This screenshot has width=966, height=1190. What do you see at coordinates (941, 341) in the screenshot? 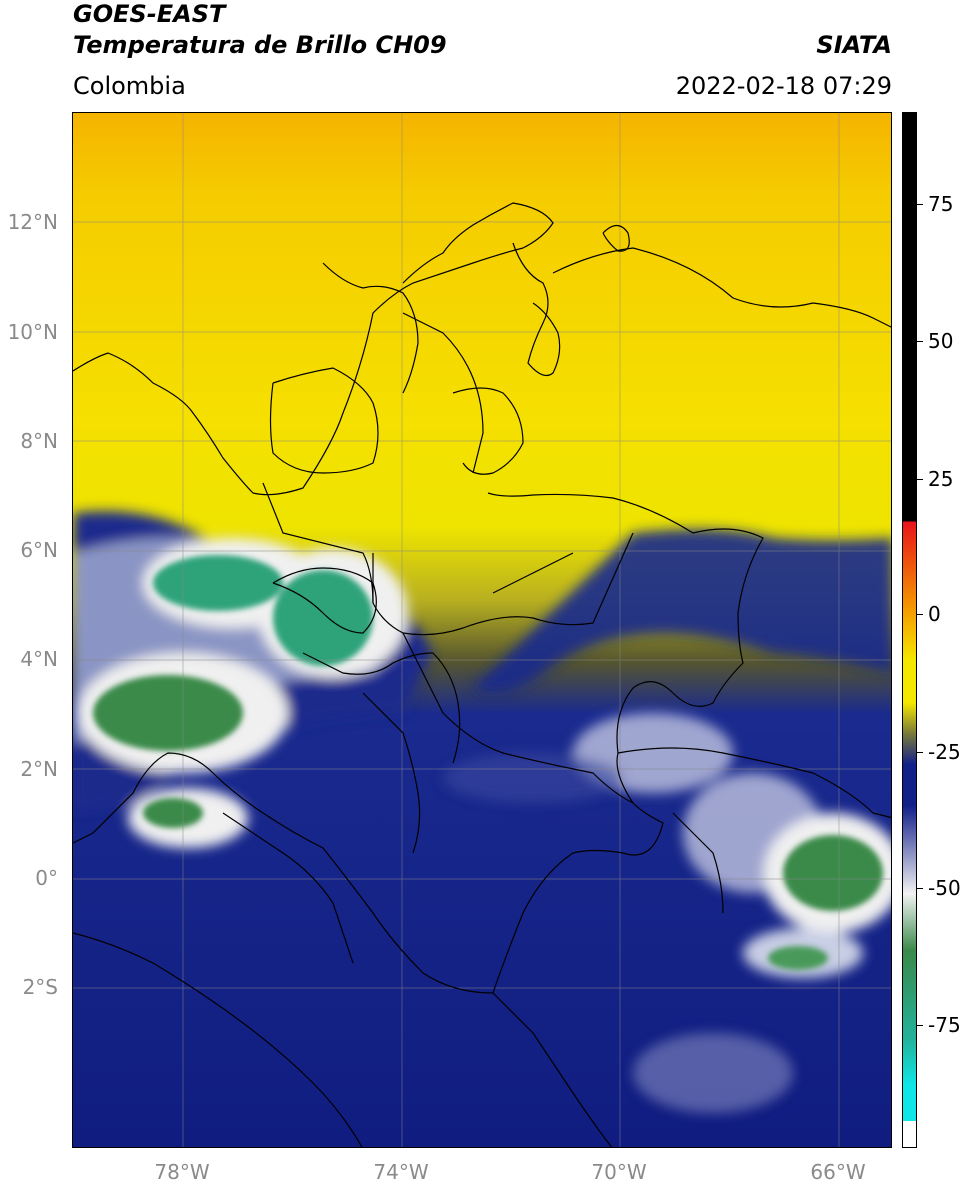
I see `colorbar-label: 50` at bounding box center [941, 341].